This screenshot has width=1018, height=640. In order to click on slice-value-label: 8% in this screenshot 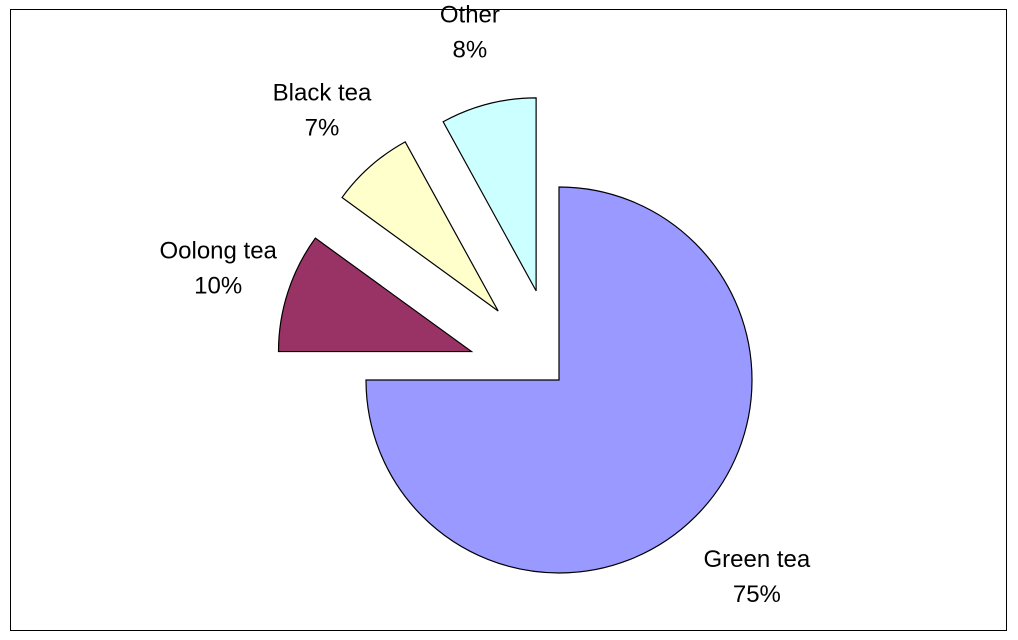, I will do `click(470, 49)`.